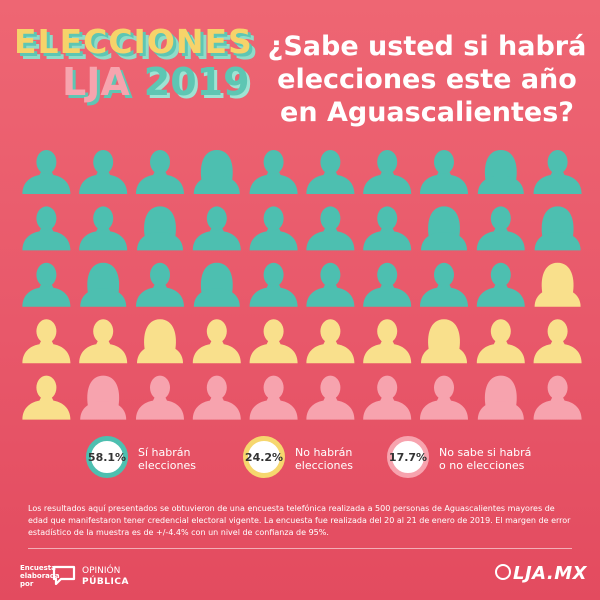  I want to click on legend-label-nosabe-line1: No sabe si habrá, so click(485, 452).